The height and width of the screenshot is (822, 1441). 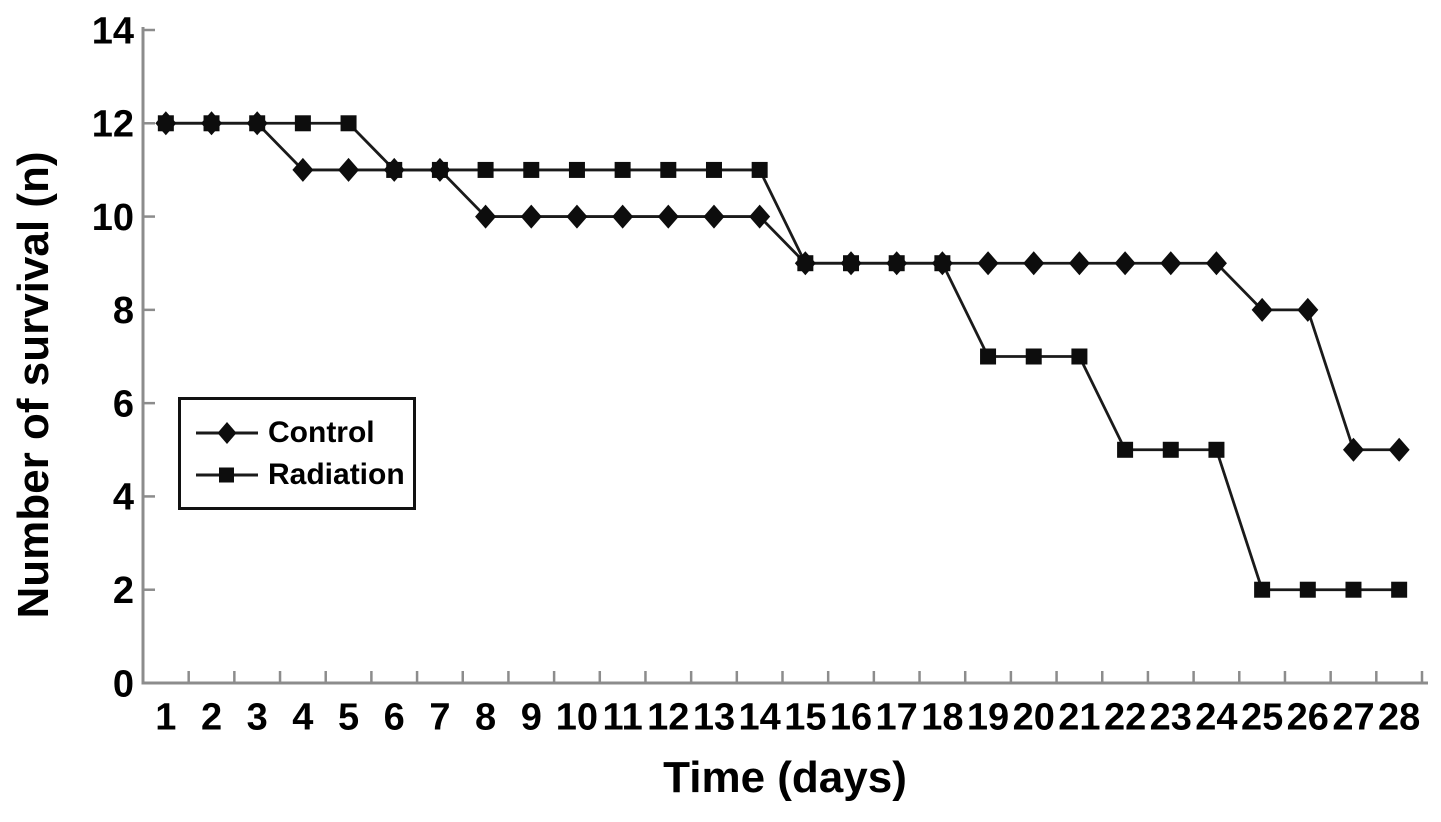 What do you see at coordinates (897, 717) in the screenshot?
I see `x-tick-label: 17` at bounding box center [897, 717].